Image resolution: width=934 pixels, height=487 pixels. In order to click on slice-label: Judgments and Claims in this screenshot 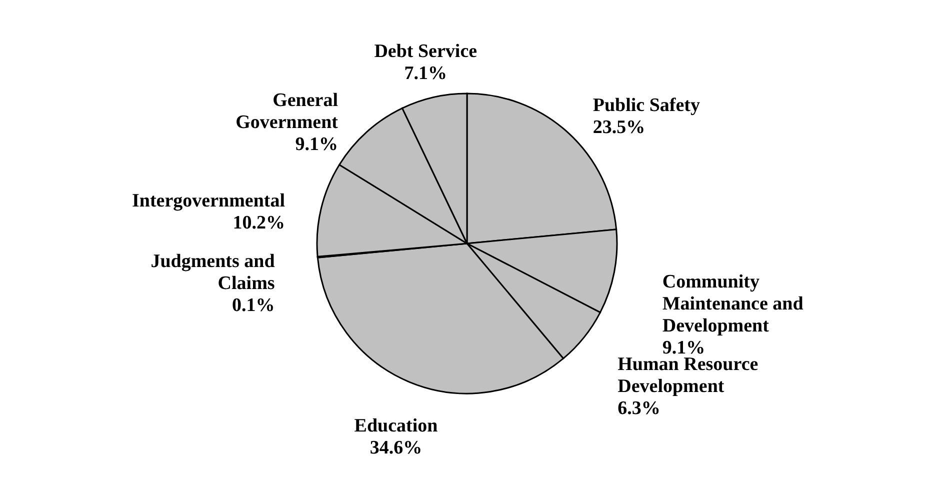, I will do `click(213, 272)`.